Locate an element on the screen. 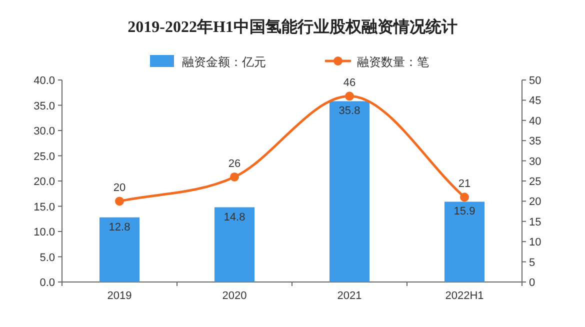 The width and height of the screenshot is (585, 327). y-tick-label: 15.0 is located at coordinates (44, 207).